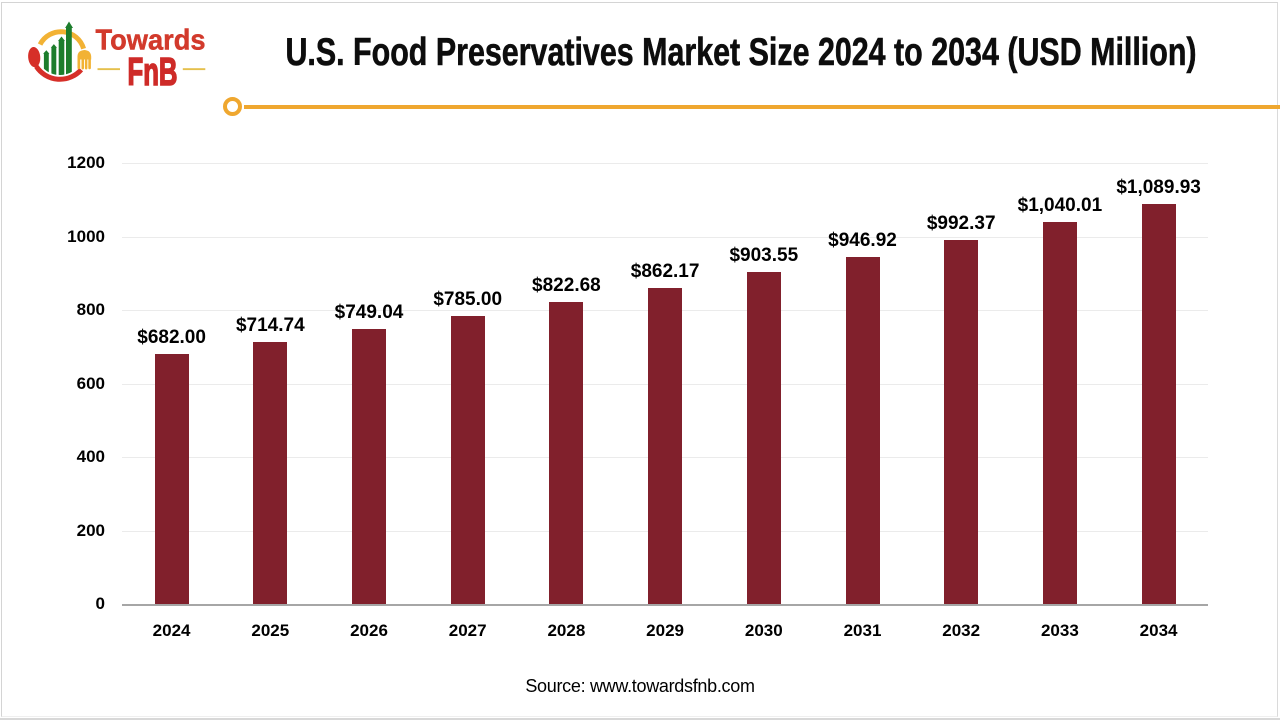  Describe the element at coordinates (153, 72) in the screenshot. I see `svg-text: FnB` at that location.